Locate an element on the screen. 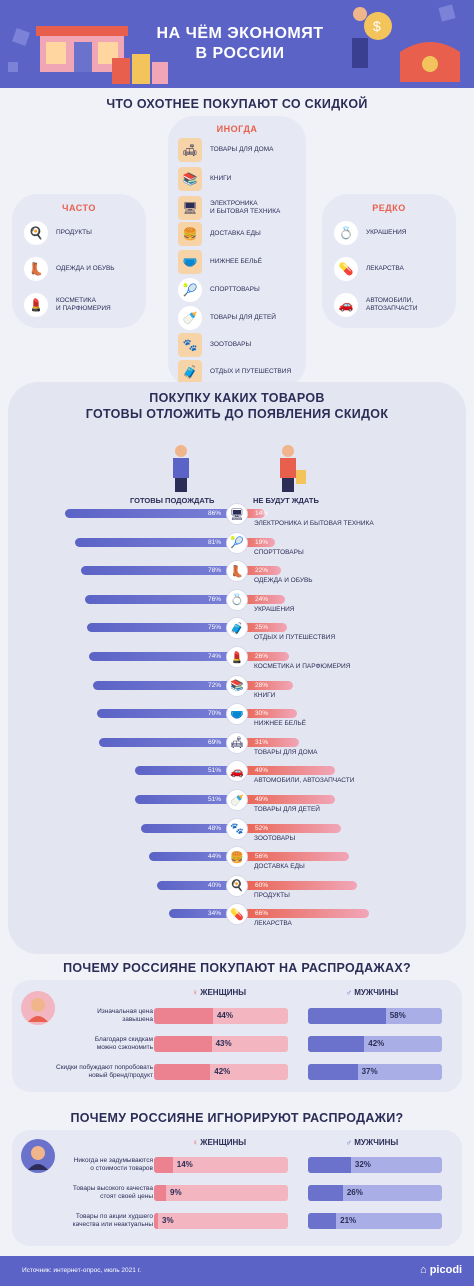  male-sign-icon: ♂ is located at coordinates (349, 1142).